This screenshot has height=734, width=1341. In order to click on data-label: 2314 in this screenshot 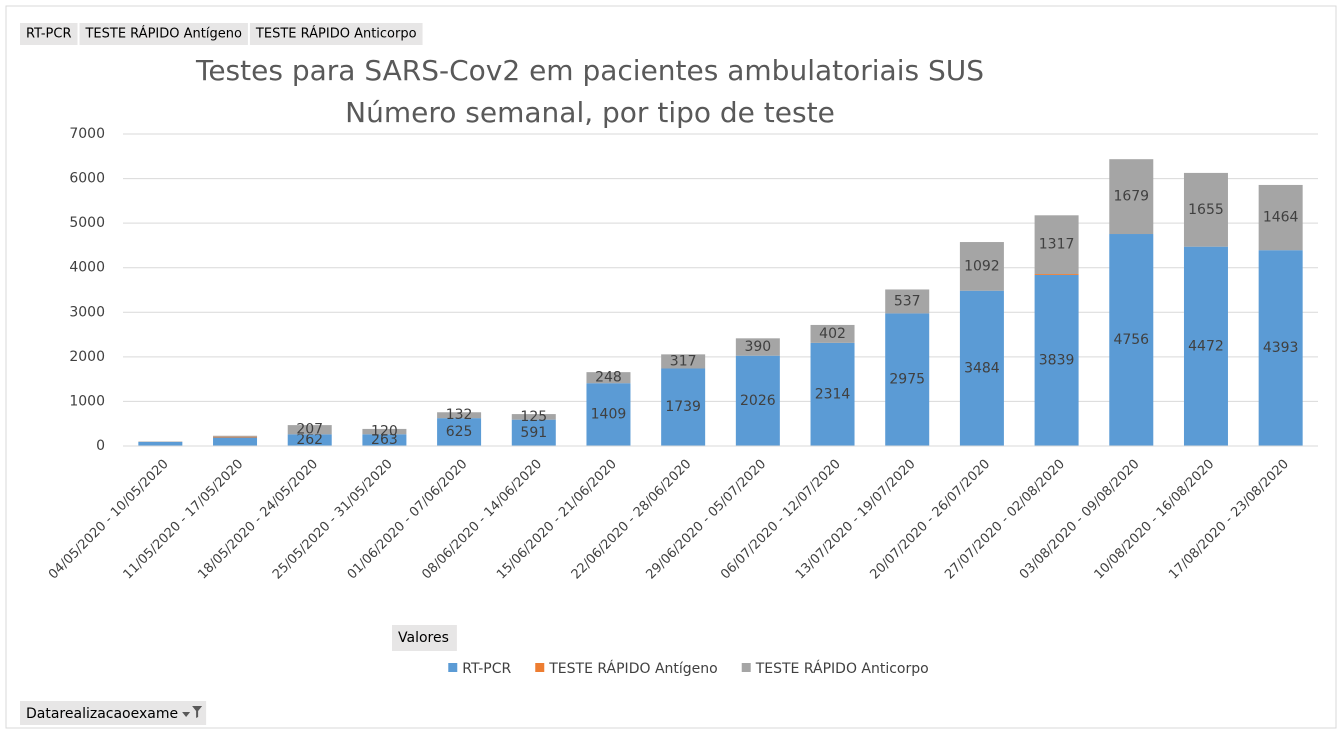, I will do `click(833, 394)`.